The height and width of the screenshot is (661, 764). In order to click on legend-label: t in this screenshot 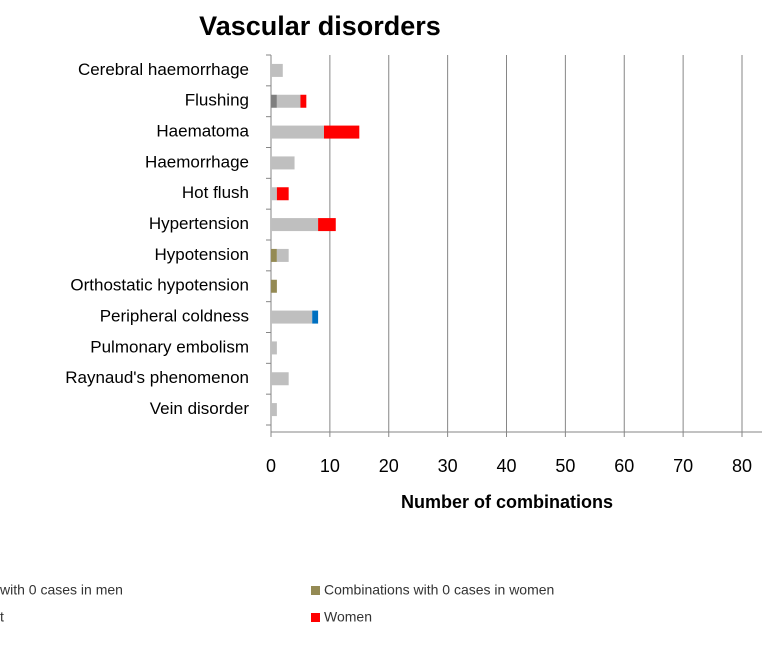, I will do `click(2, 617)`.